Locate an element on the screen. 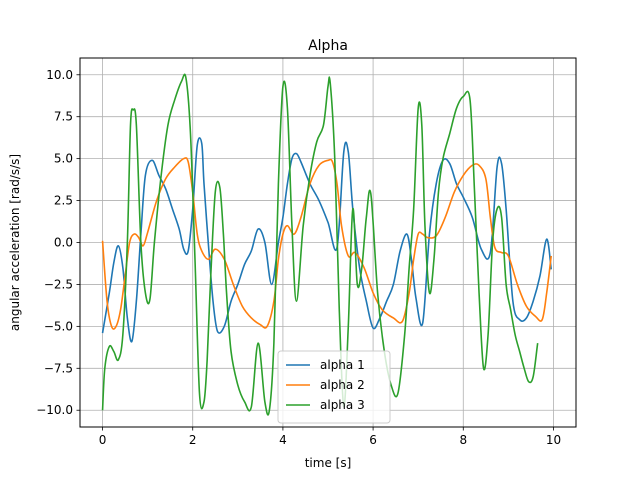 The width and height of the screenshot is (640, 480). y-tick-label: 5.0 is located at coordinates (63, 159).